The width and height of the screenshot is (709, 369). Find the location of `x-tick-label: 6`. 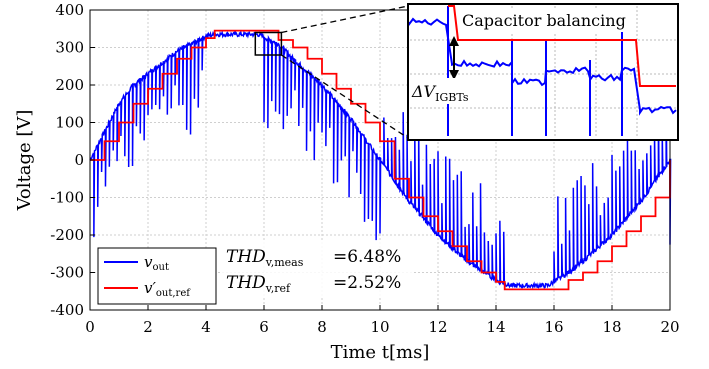

x-tick-label: 6 is located at coordinates (264, 327).